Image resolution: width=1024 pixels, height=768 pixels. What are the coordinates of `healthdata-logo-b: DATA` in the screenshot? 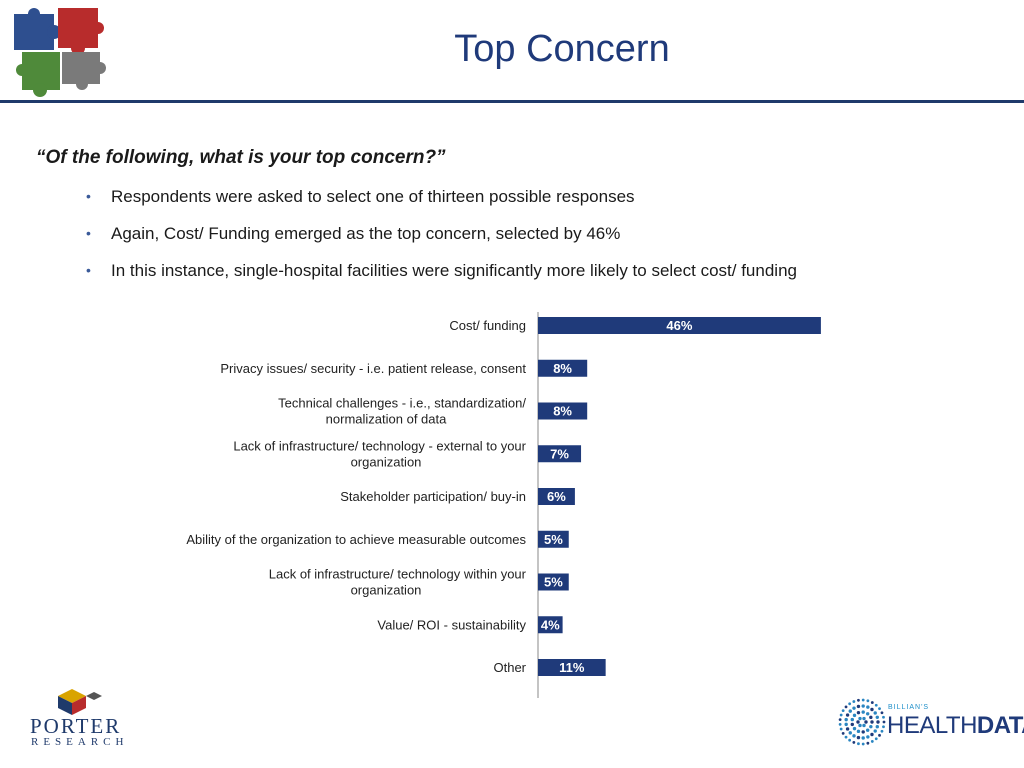 It's located at (1000, 725).